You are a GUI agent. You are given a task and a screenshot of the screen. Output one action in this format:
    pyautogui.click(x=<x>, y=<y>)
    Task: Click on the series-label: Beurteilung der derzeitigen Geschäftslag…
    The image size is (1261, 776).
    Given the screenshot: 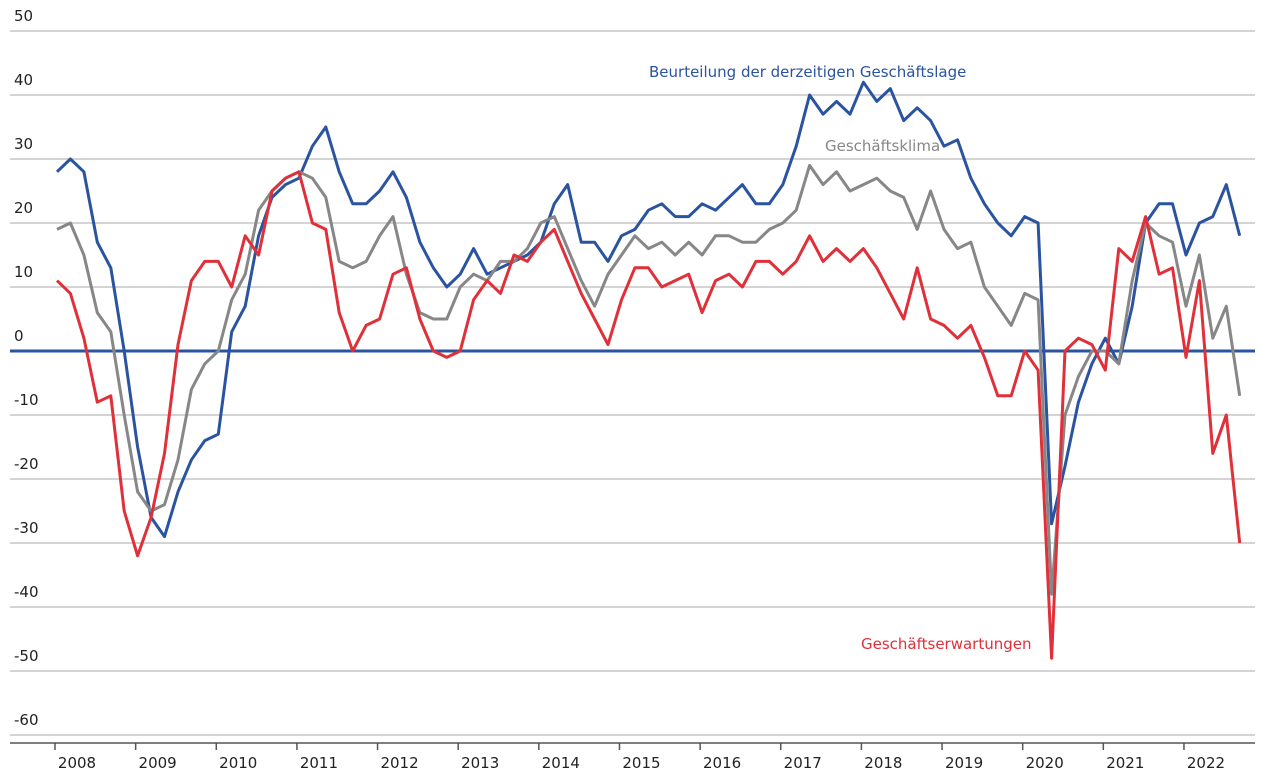 What is the action you would take?
    pyautogui.click(x=807, y=72)
    